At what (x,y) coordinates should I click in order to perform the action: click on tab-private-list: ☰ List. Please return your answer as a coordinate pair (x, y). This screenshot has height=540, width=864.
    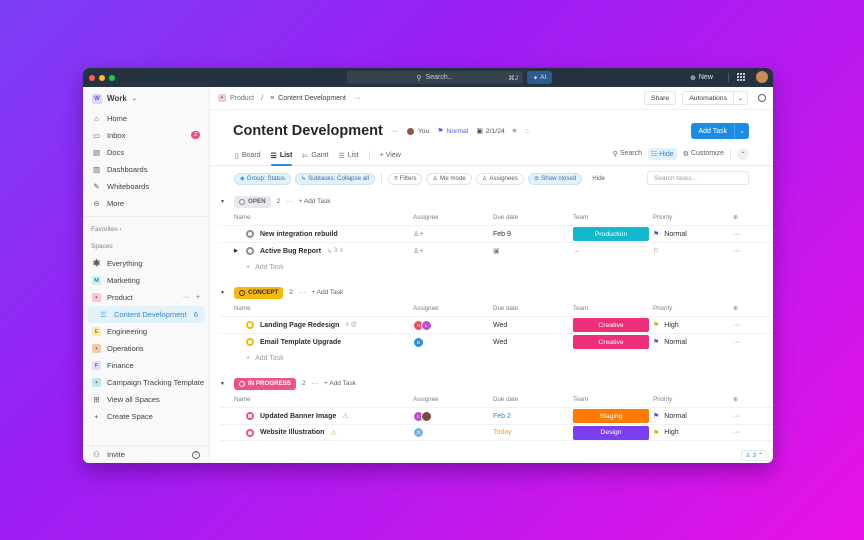
    Looking at the image, I should click on (349, 155).